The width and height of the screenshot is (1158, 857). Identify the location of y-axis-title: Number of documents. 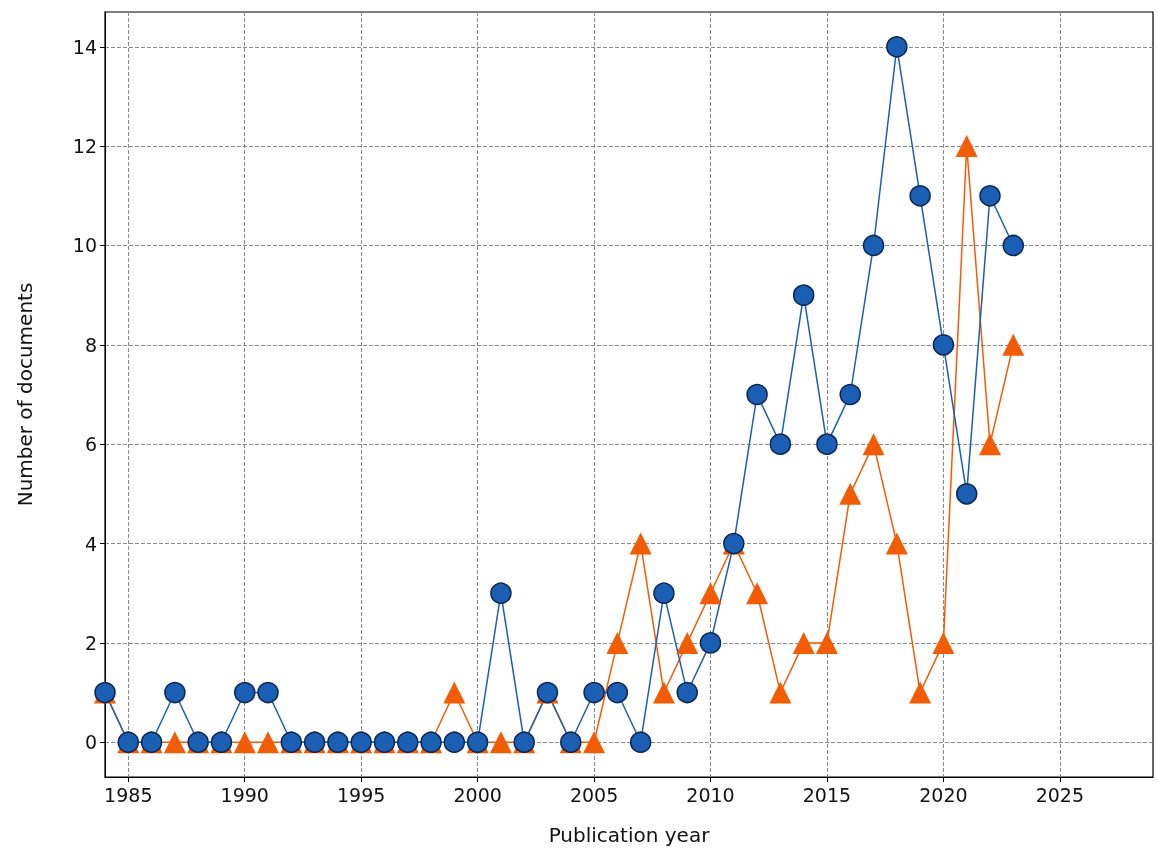
(25, 394).